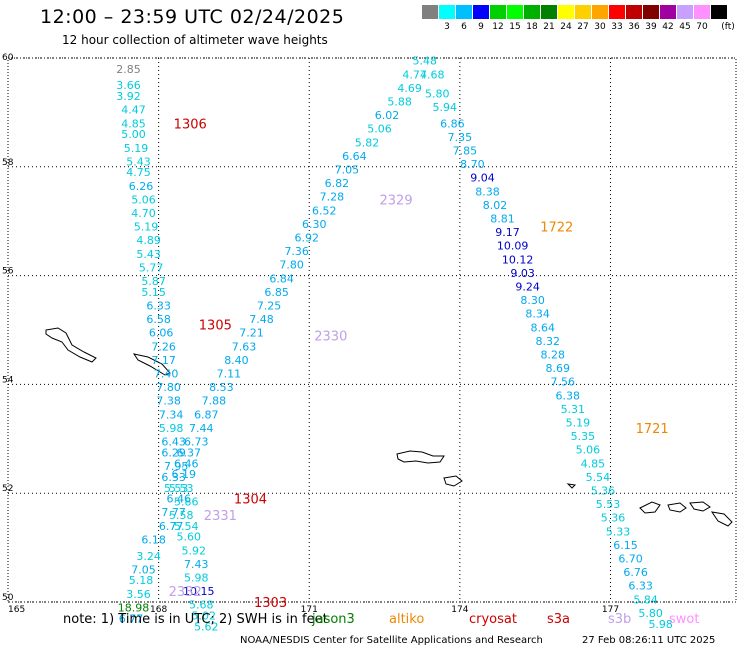  Describe the element at coordinates (493, 619) in the screenshot. I see `satellite-name: cryosat` at that location.